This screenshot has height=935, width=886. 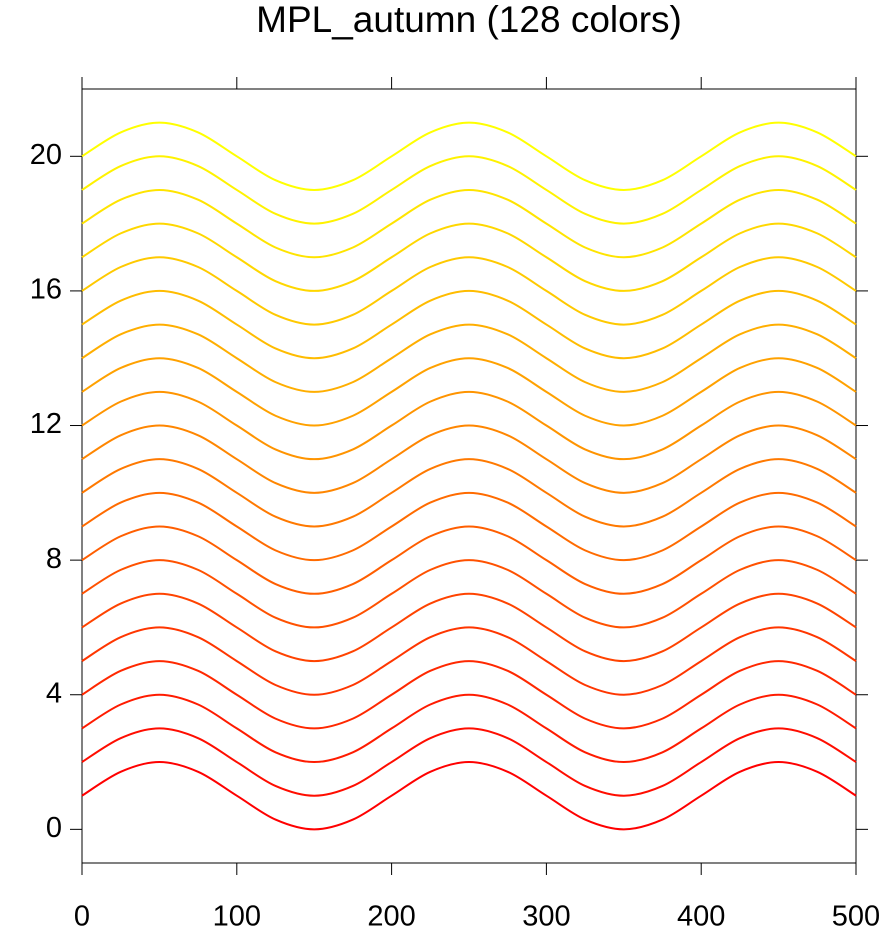 I want to click on y-tick-label: 12, so click(x=46, y=424).